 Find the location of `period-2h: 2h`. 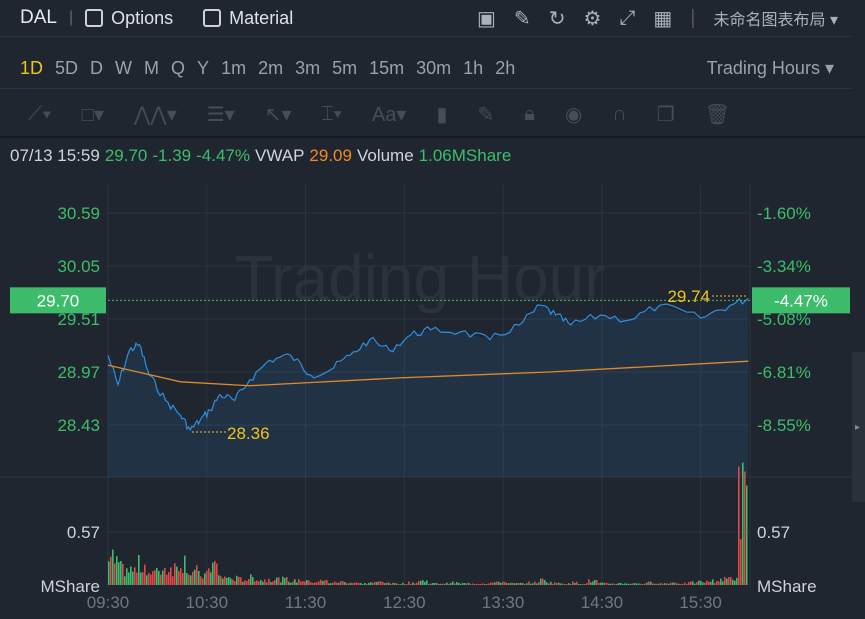

period-2h: 2h is located at coordinates (505, 67).